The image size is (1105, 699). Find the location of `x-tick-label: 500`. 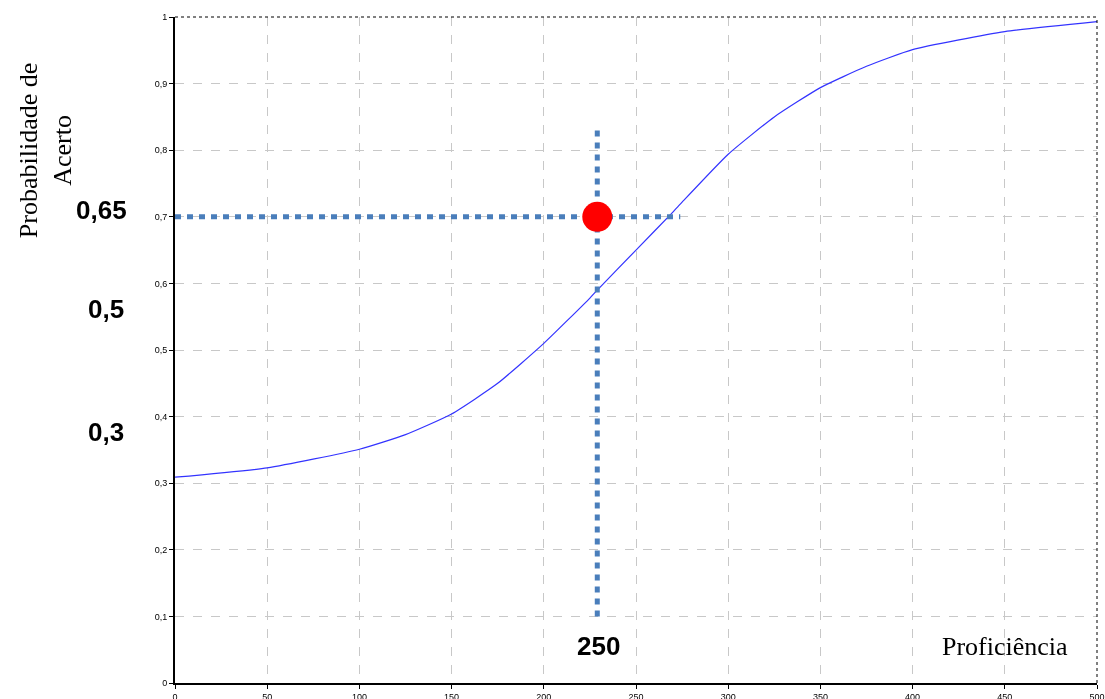

x-tick-label: 500 is located at coordinates (1097, 695).